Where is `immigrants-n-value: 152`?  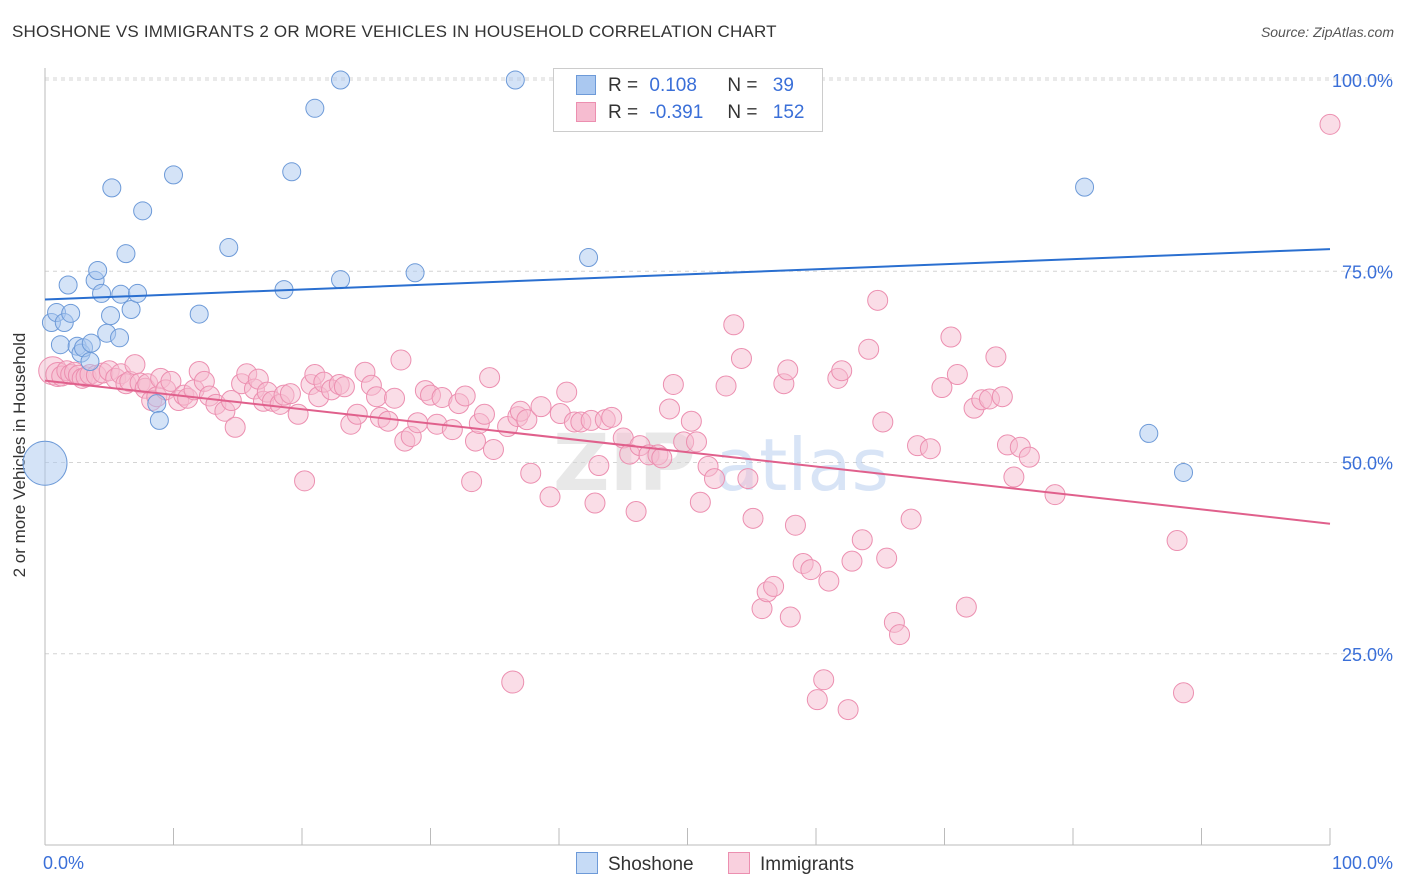
immigrants-n-value: 152 is located at coordinates (788, 112).